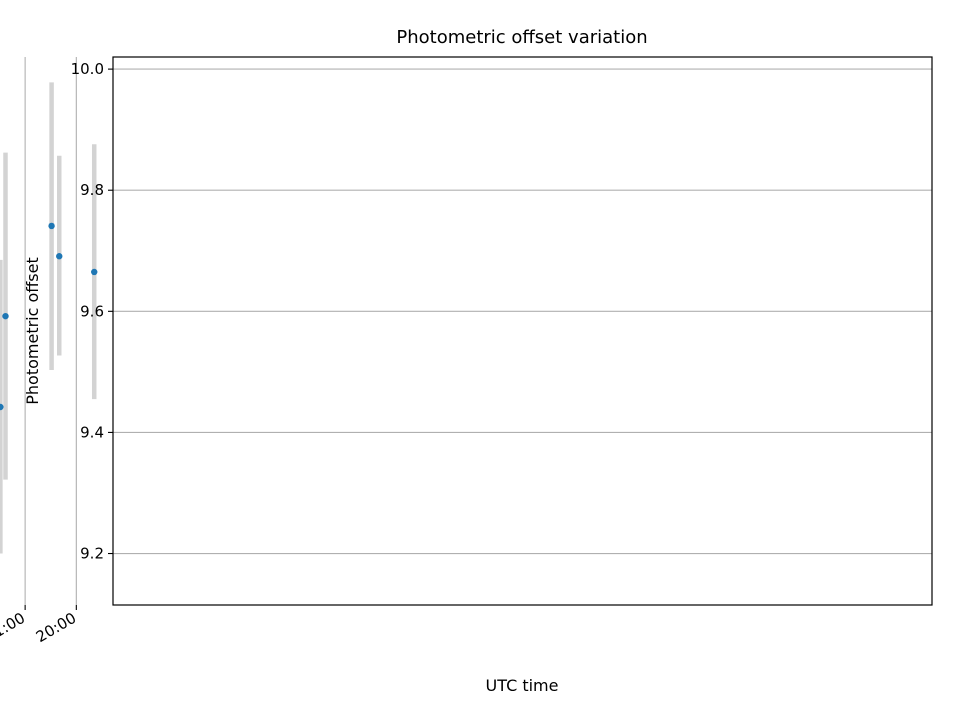 This screenshot has height=720, width=960. What do you see at coordinates (32, 331) in the screenshot?
I see `y-axis-label: Photometric offset` at bounding box center [32, 331].